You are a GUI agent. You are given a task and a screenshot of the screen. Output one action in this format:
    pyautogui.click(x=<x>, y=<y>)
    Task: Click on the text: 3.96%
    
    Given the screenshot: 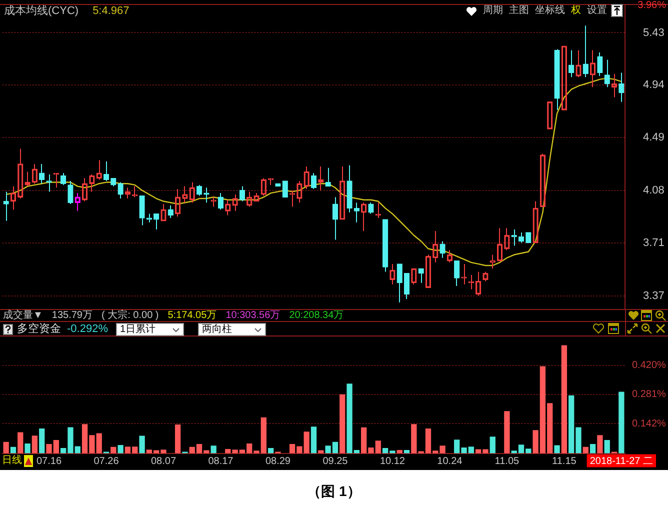 What is the action you would take?
    pyautogui.click(x=652, y=6)
    